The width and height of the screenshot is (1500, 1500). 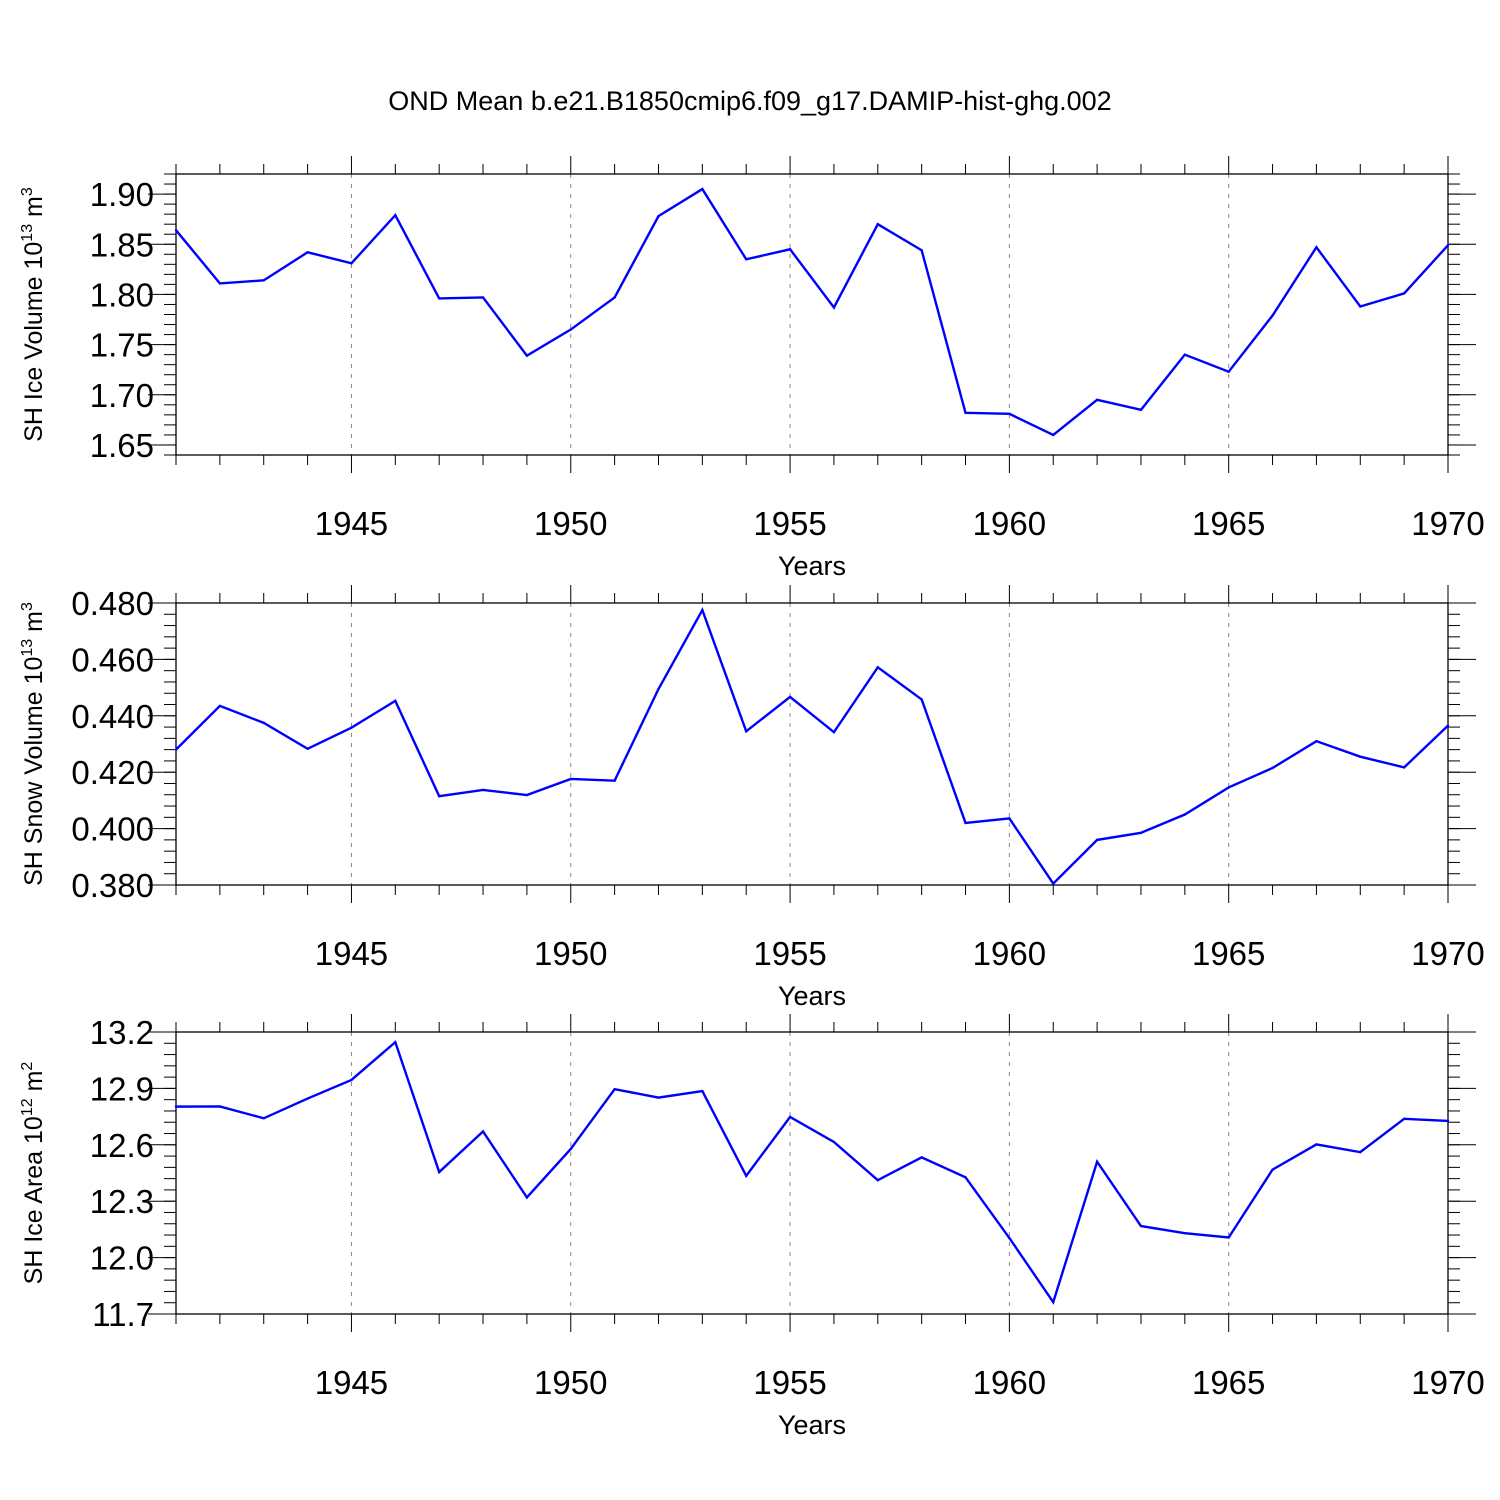 I want to click on y-axis-label-part-3: 3, so click(x=27, y=191).